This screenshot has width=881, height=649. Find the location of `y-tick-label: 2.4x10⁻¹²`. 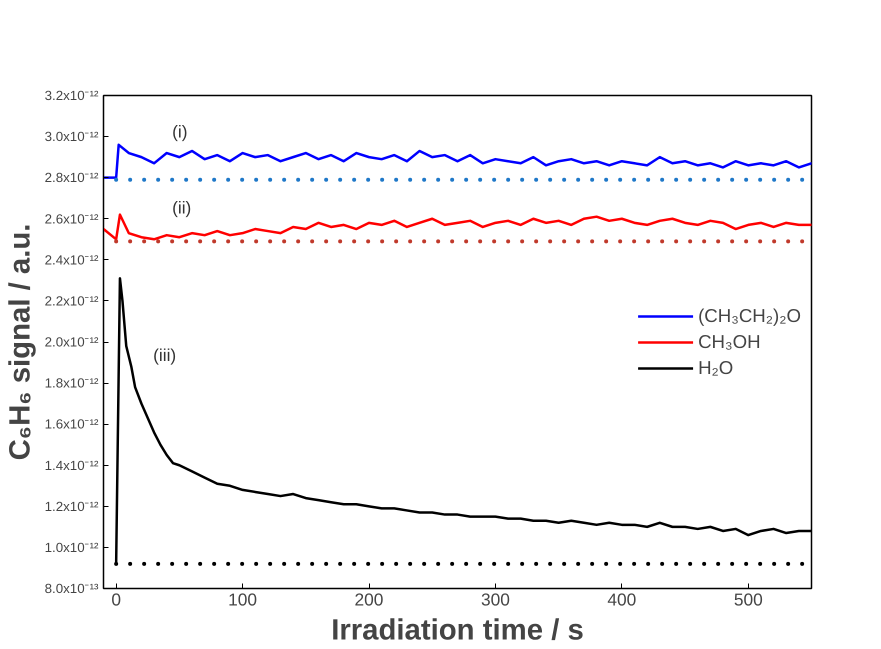

y-tick-label: 2.4x10⁻¹² is located at coordinates (72, 260).